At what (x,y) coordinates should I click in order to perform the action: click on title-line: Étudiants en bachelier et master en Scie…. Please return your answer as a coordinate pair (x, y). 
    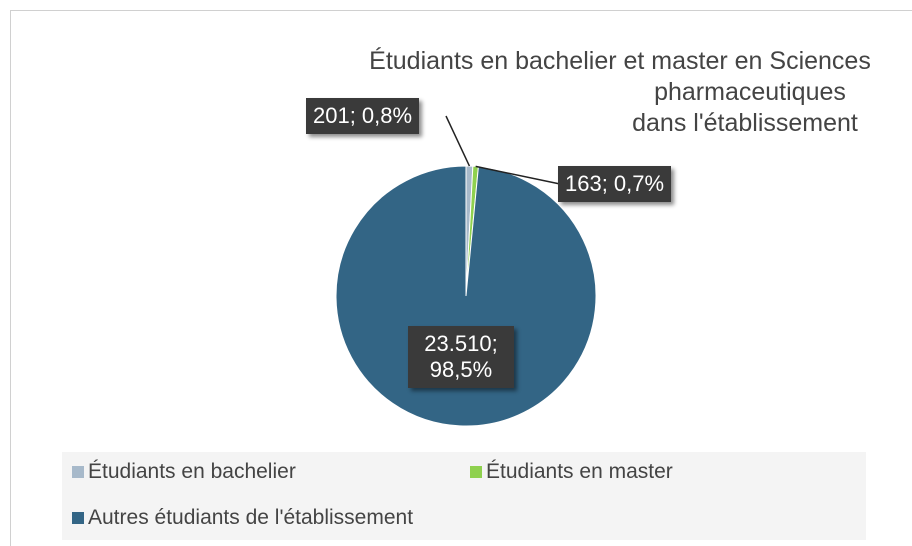
    Looking at the image, I should click on (620, 61).